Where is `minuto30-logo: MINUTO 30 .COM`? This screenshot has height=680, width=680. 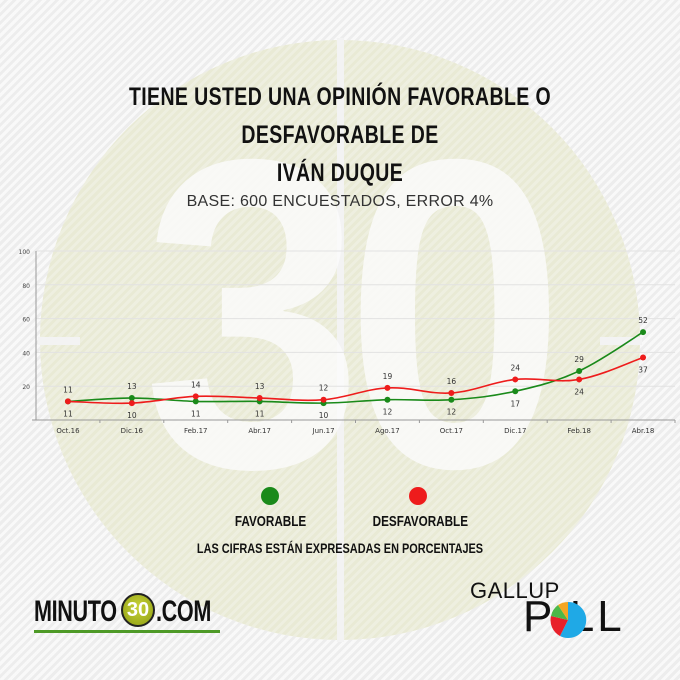
minuto30-logo: MINUTO 30 .COM is located at coordinates (127, 614).